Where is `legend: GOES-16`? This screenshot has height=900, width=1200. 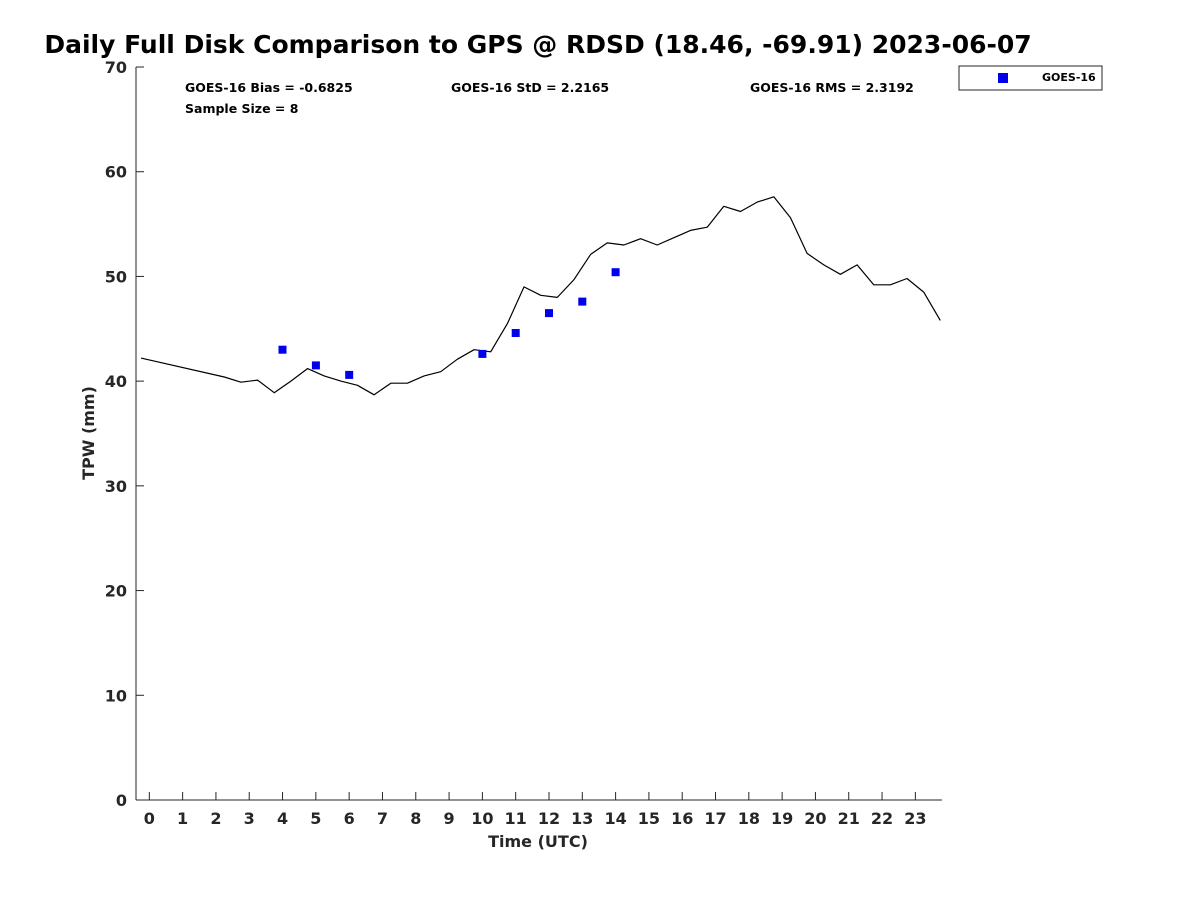
legend: GOES-16 is located at coordinates (1030, 78).